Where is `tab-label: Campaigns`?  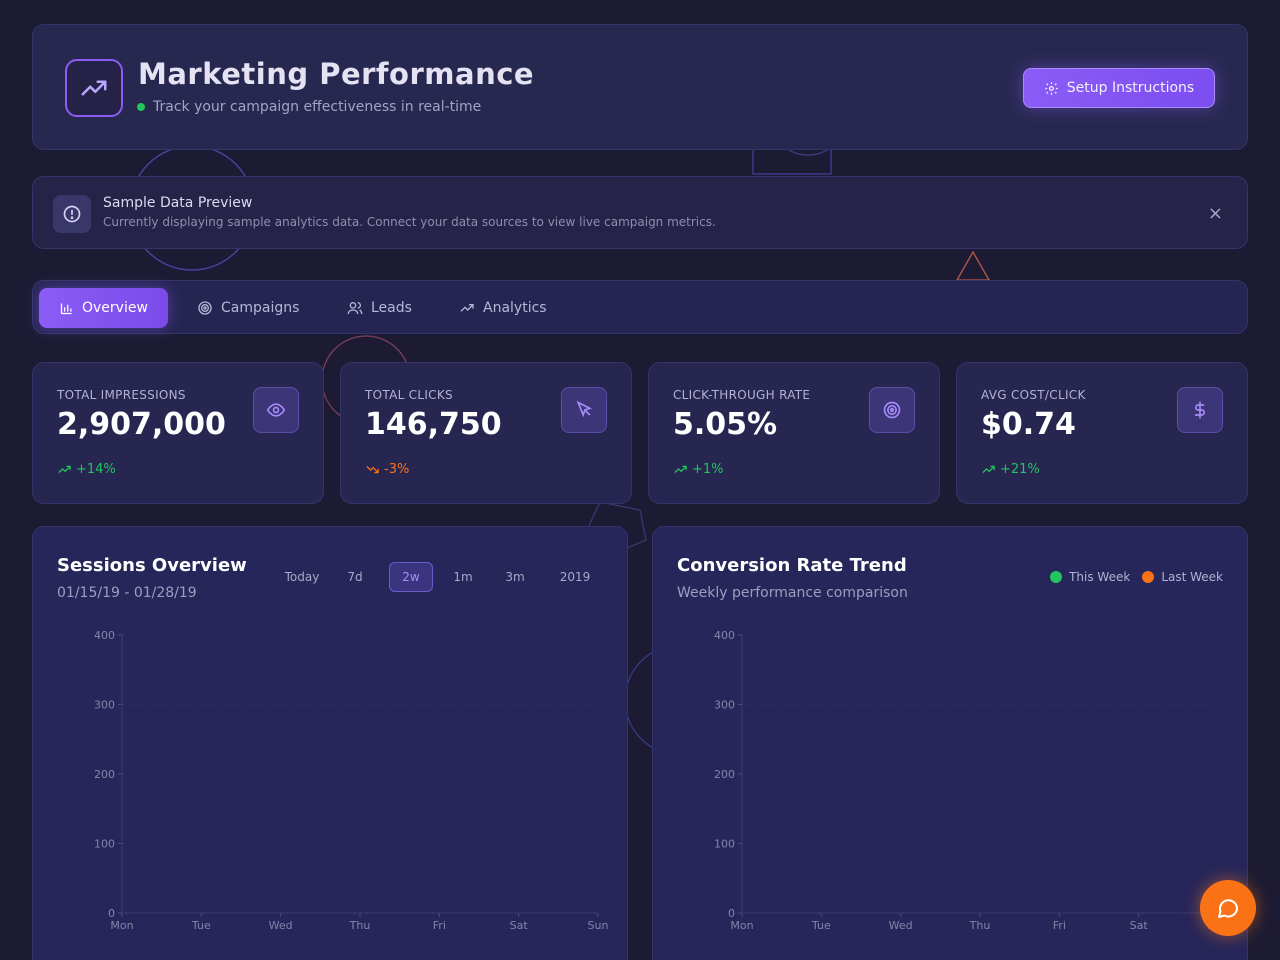
tab-label: Campaigns is located at coordinates (260, 308).